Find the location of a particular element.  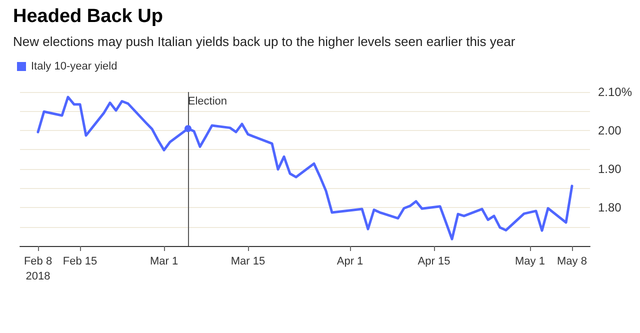

y-tick-label: 2.00 is located at coordinates (610, 131).